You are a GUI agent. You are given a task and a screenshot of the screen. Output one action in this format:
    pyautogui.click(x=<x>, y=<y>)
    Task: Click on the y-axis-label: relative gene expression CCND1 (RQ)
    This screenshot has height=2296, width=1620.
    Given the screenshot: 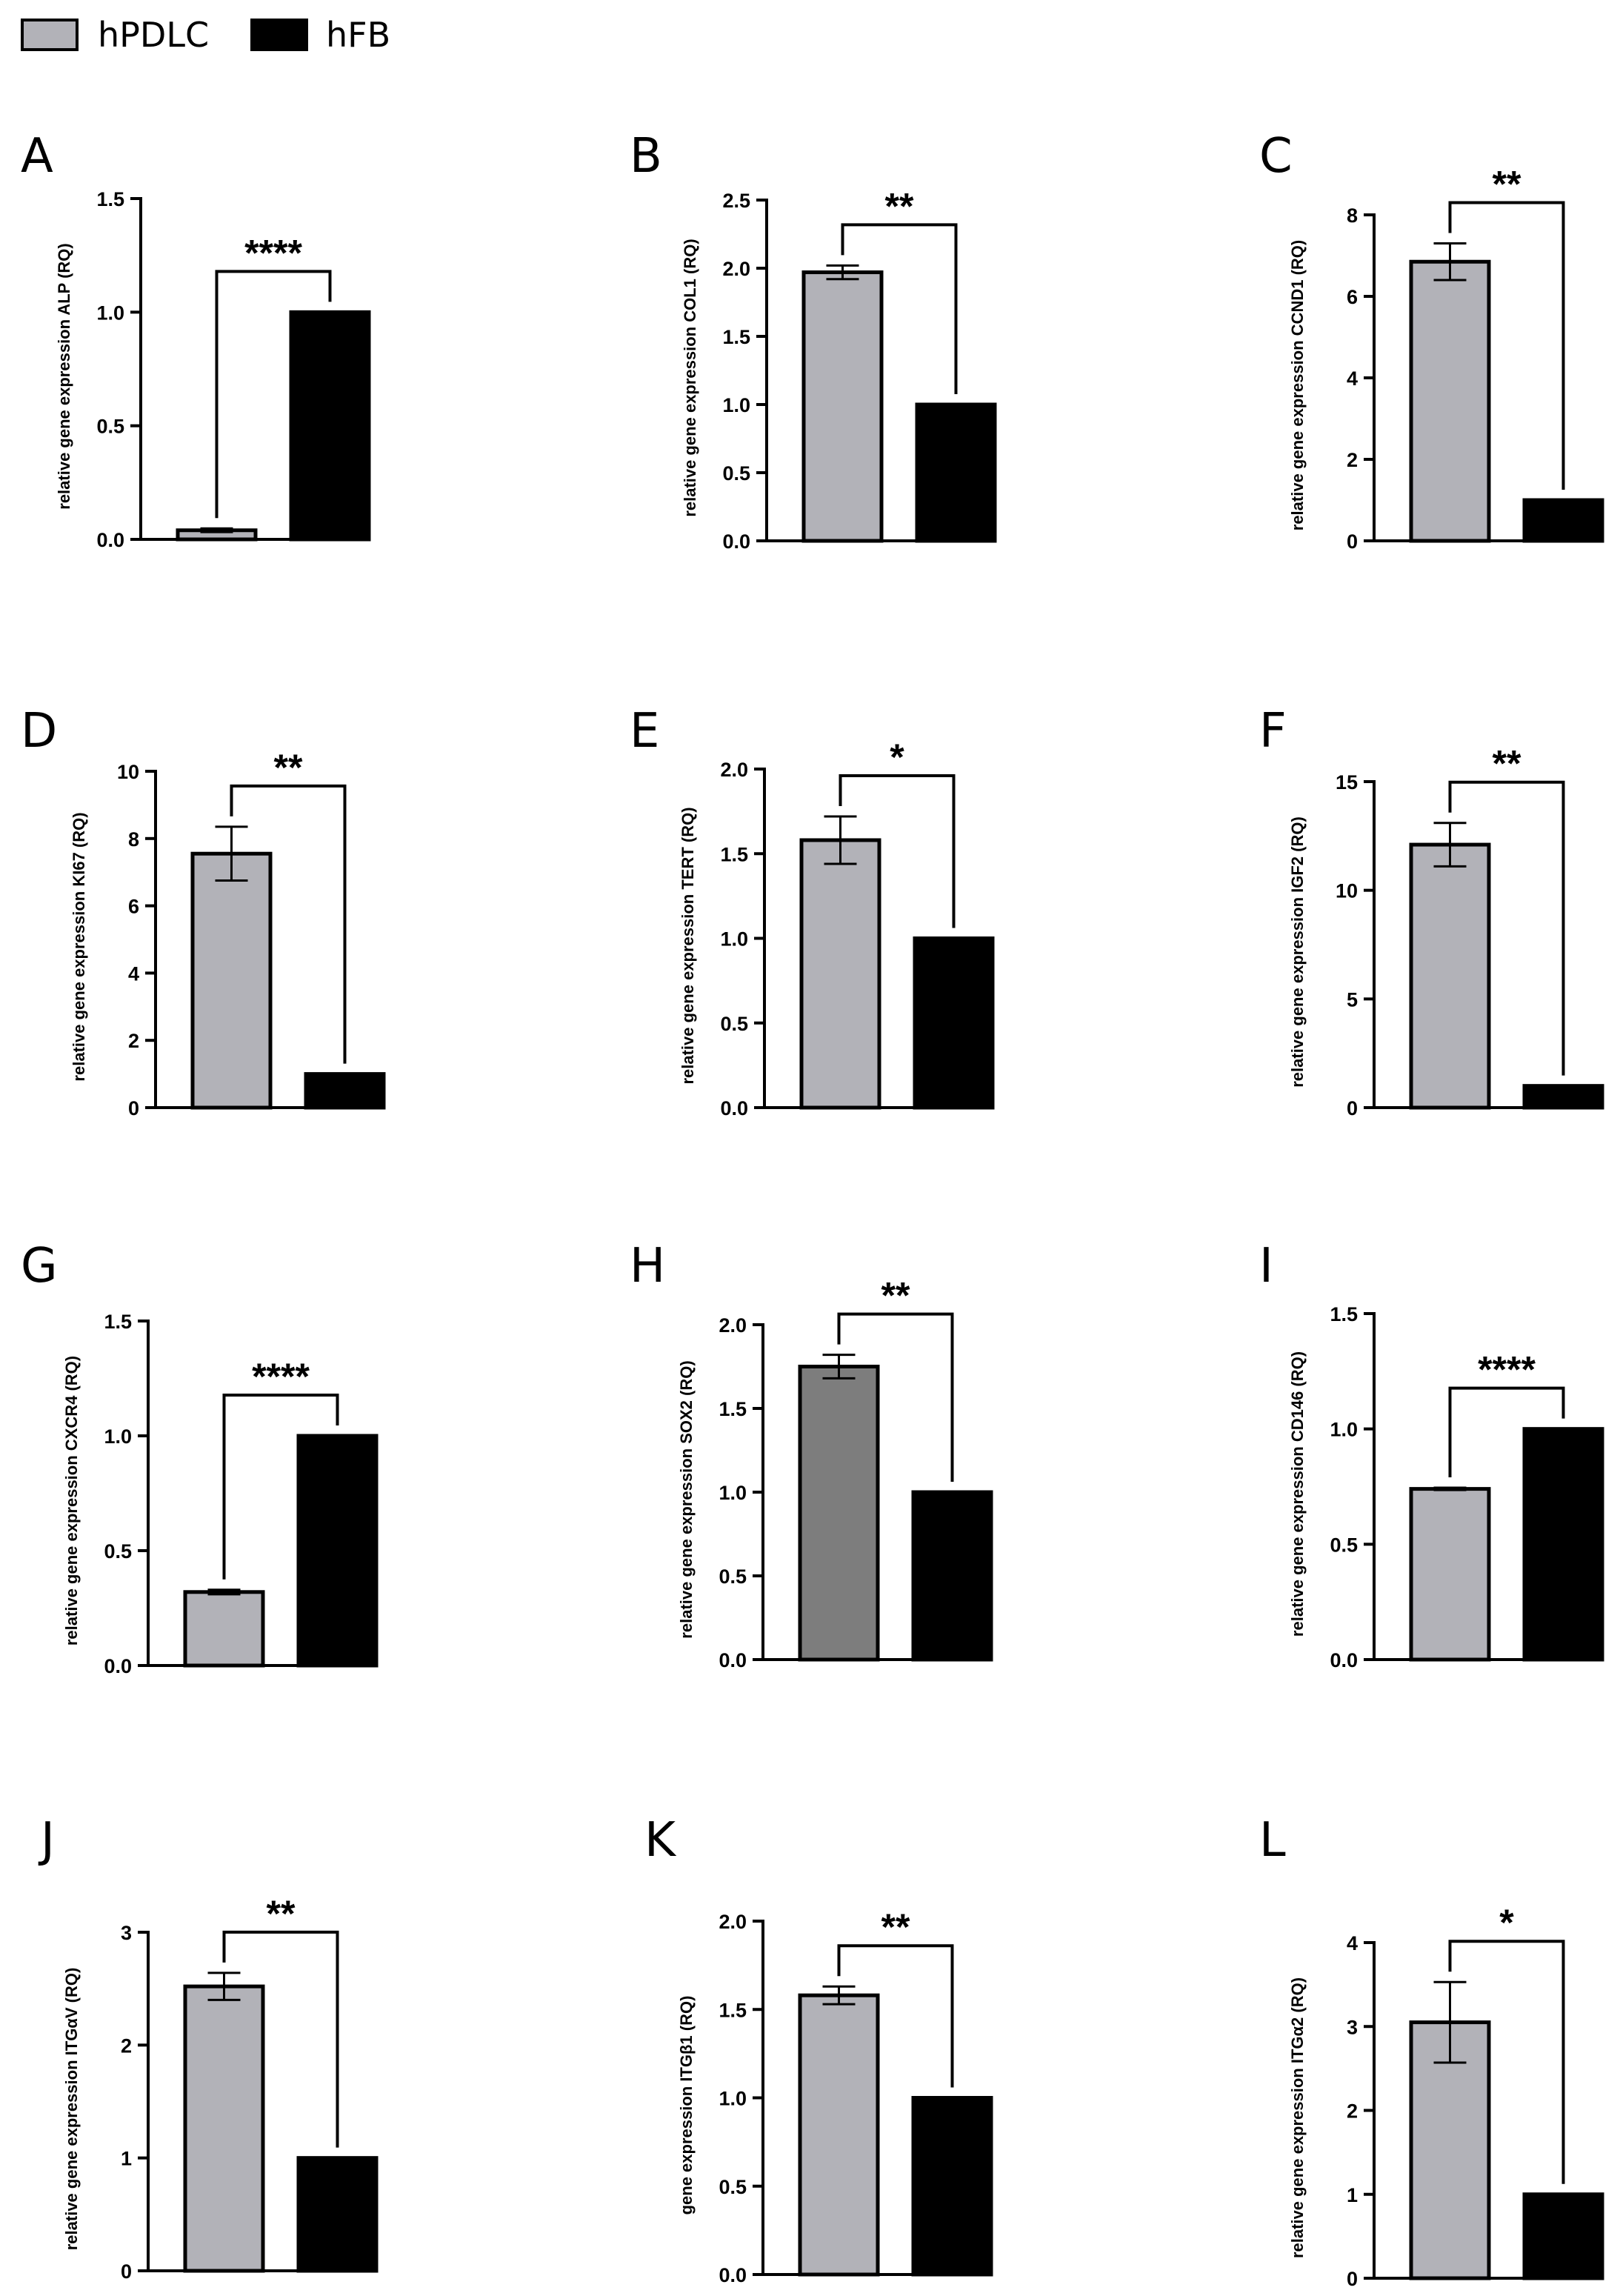 What is the action you would take?
    pyautogui.click(x=1297, y=385)
    